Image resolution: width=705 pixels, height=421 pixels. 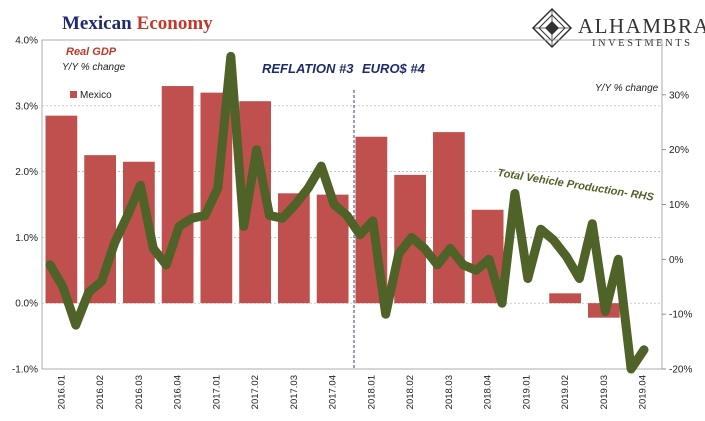 I want to click on x-tick-label: 2019.01, so click(x=526, y=392).